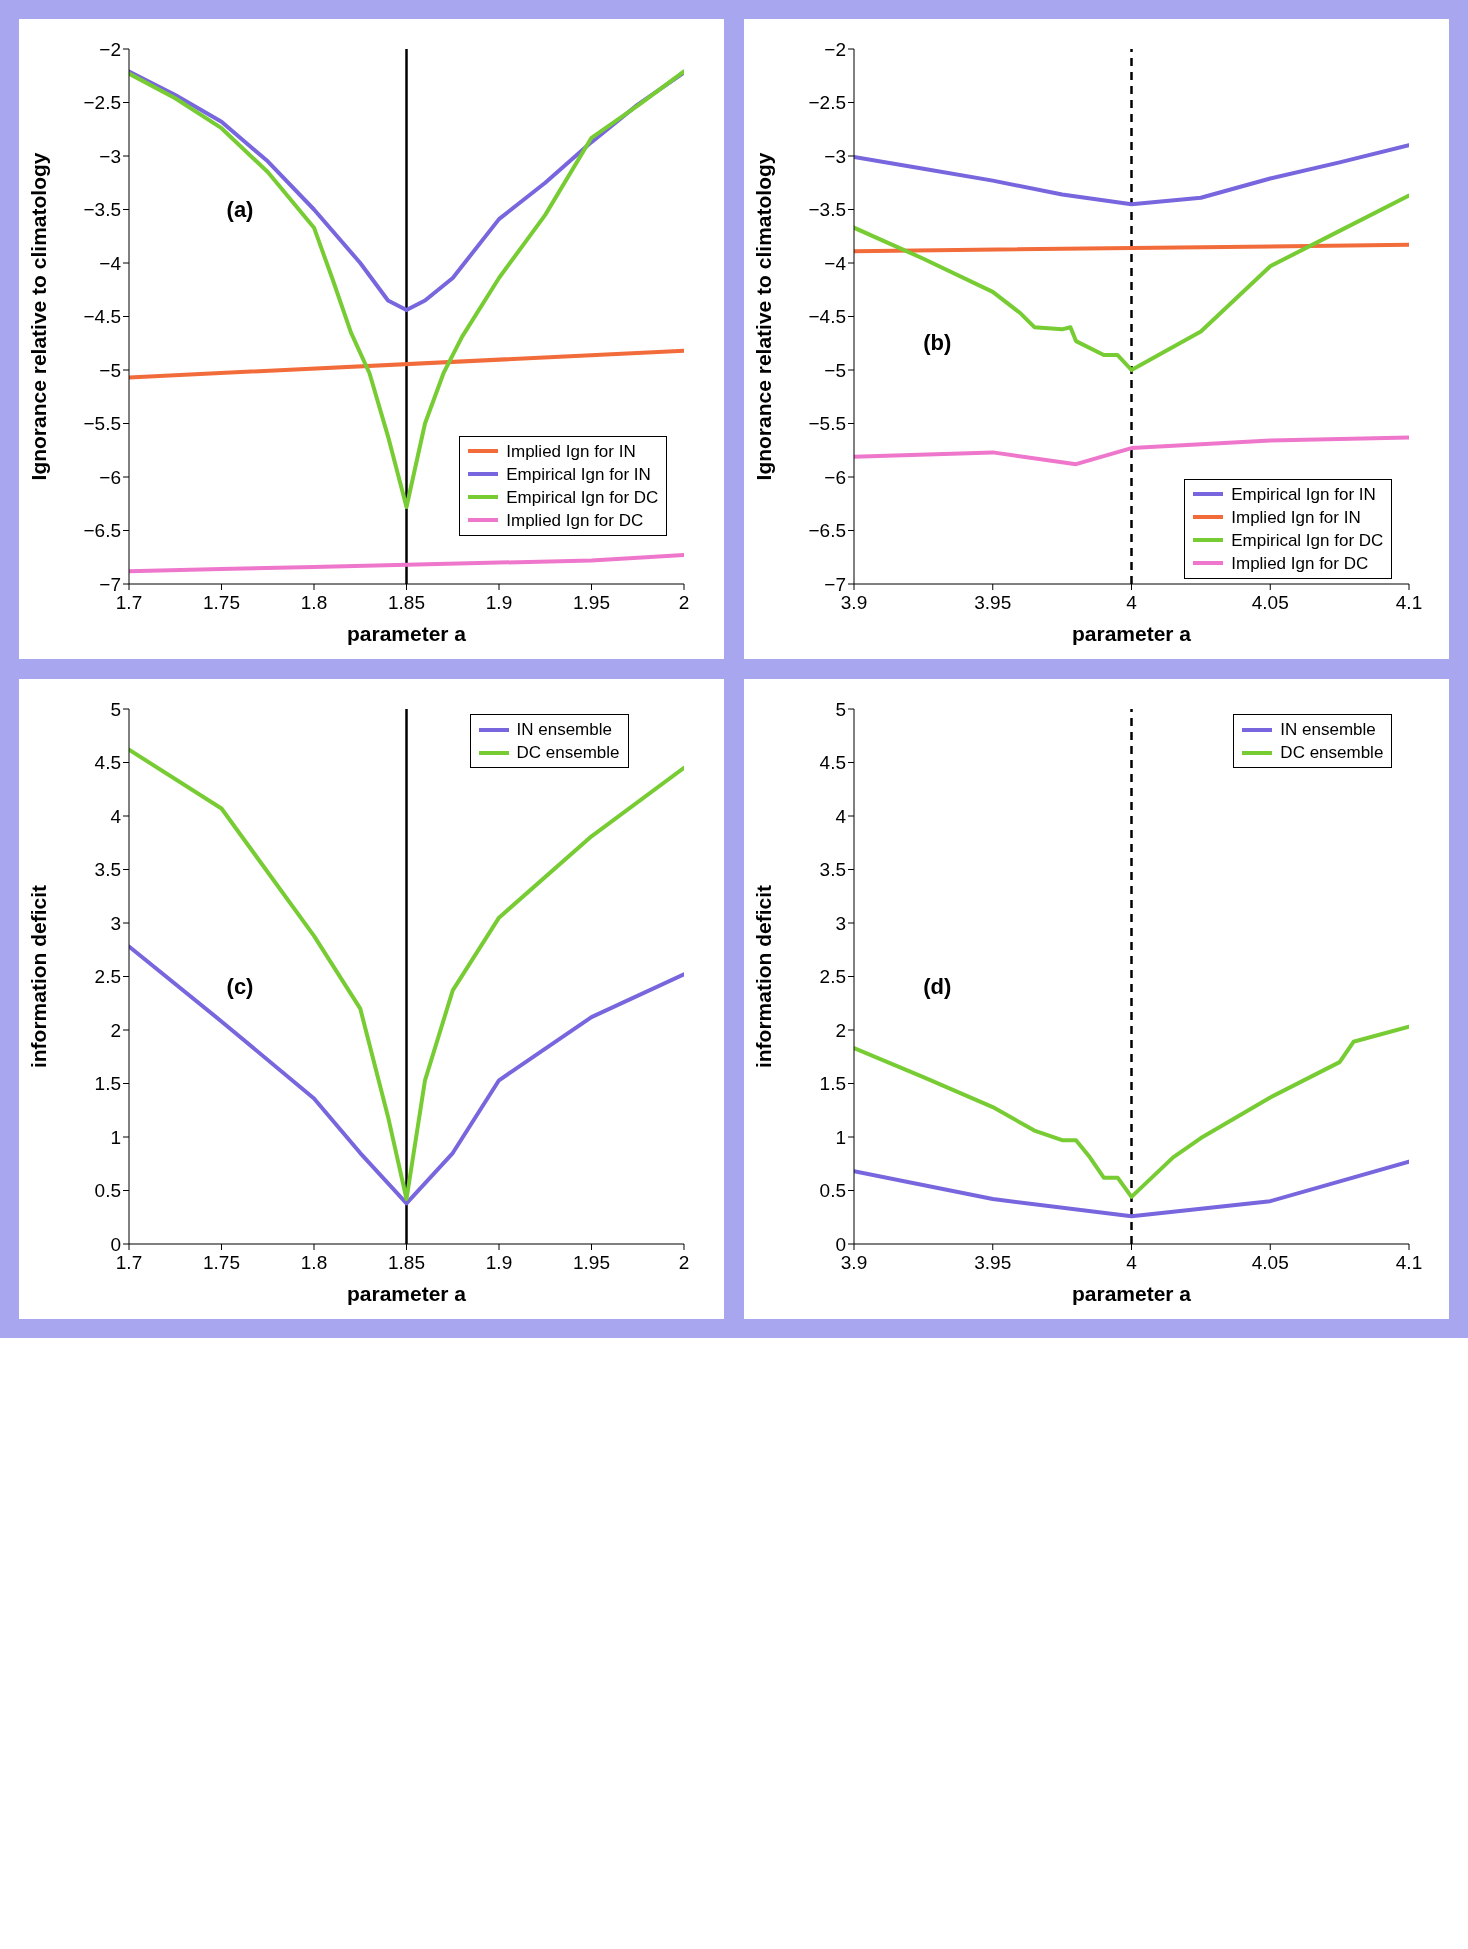 The image size is (1468, 1949). Describe the element at coordinates (937, 343) in the screenshot. I see `annotation: (b)` at that location.